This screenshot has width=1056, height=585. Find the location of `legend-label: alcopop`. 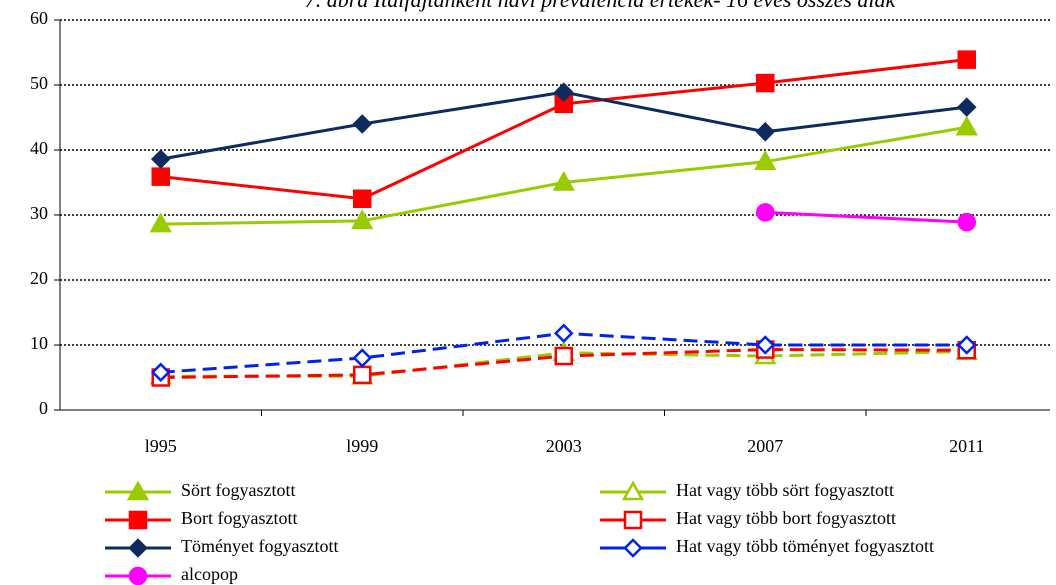

legend-label: alcopop is located at coordinates (209, 574).